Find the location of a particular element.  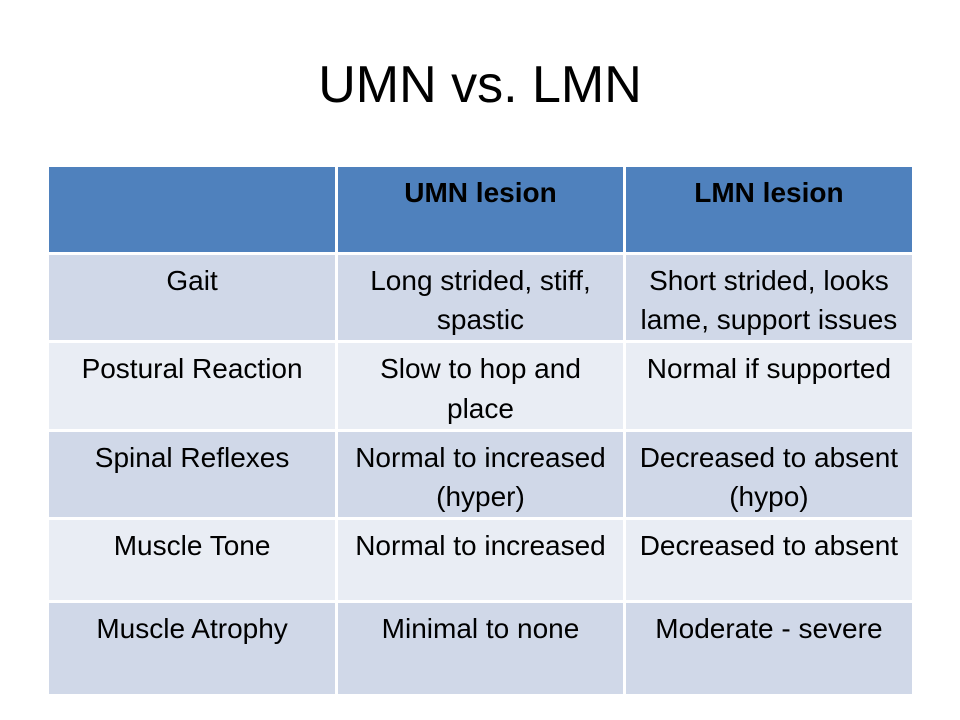

umn-cell: Normal to increased is located at coordinates (480, 560).